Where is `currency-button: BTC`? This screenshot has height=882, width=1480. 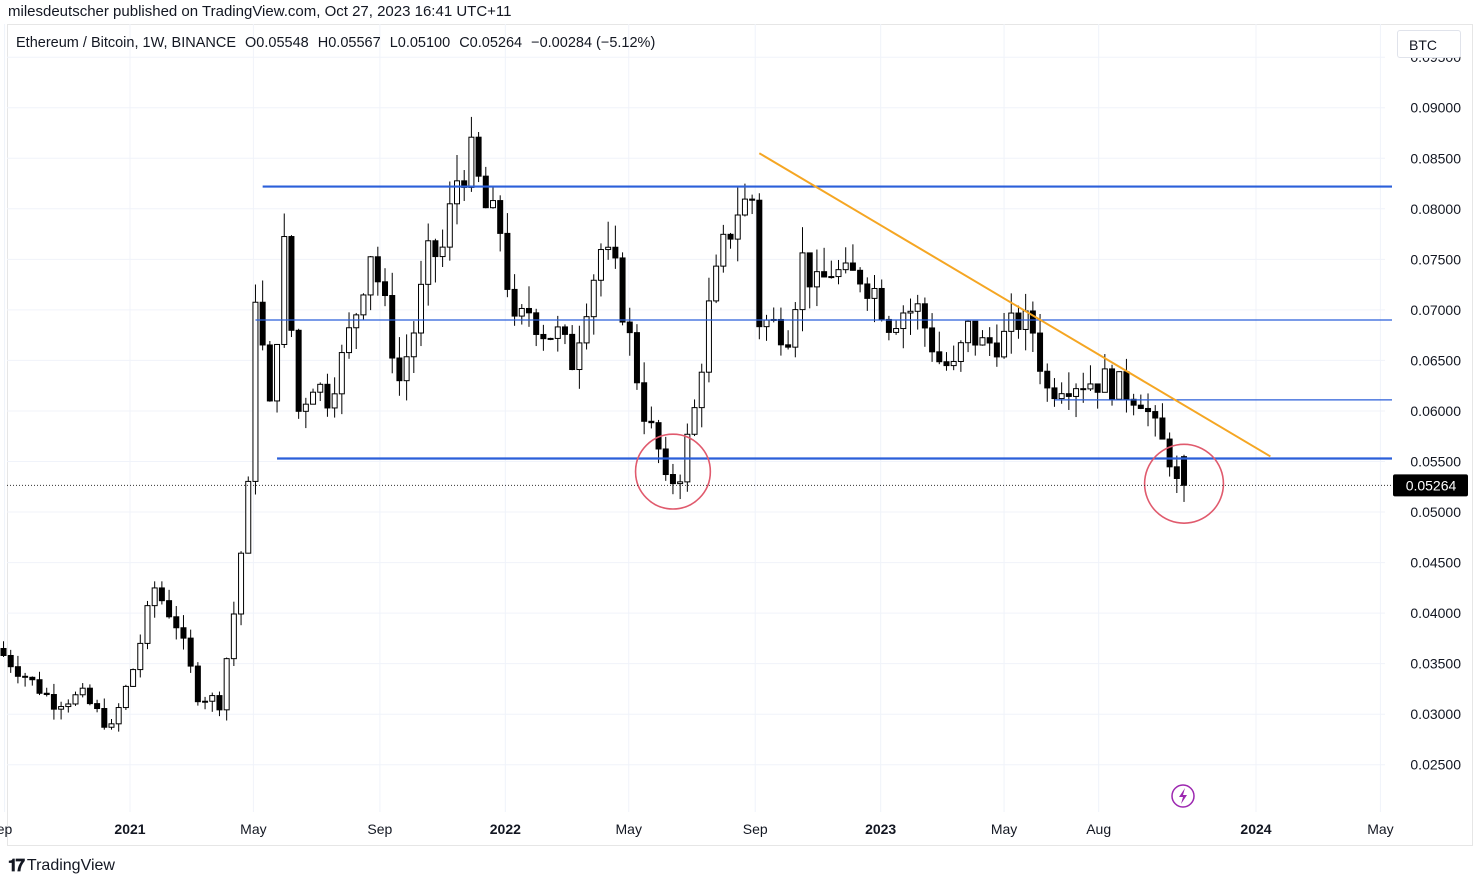
currency-button: BTC is located at coordinates (1429, 44).